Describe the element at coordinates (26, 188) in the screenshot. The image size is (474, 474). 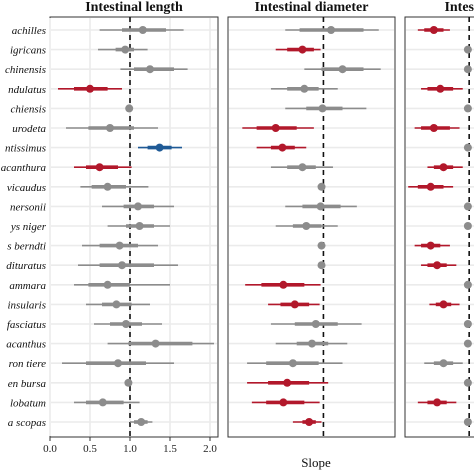
I see `species-label: vicaudus` at that location.